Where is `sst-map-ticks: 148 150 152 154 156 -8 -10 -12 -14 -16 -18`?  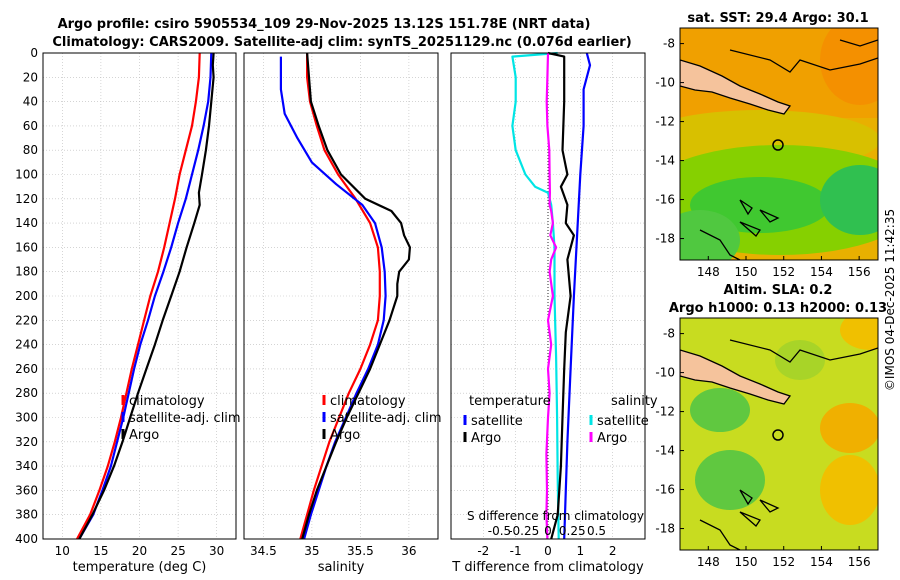 sst-map-ticks: 148 150 152 154 156 -8 -10 -12 -14 -16 -18 is located at coordinates (762, 158).